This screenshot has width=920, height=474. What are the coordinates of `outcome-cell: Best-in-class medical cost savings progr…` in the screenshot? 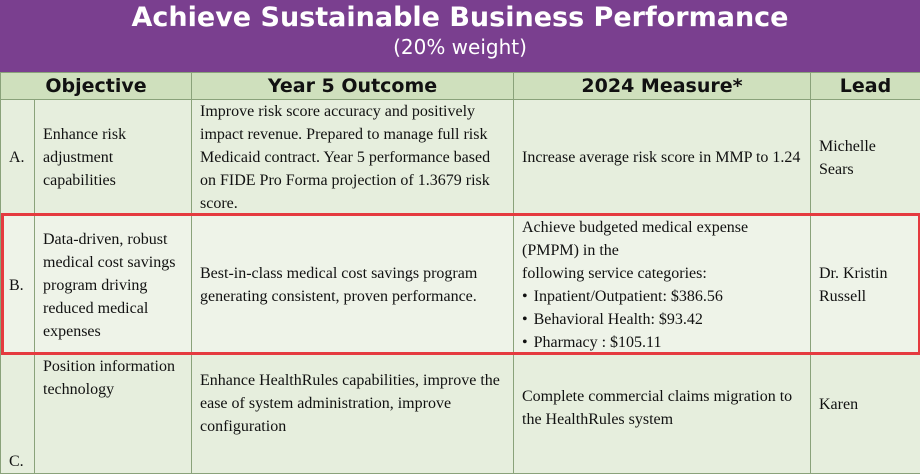 It's located at (353, 285).